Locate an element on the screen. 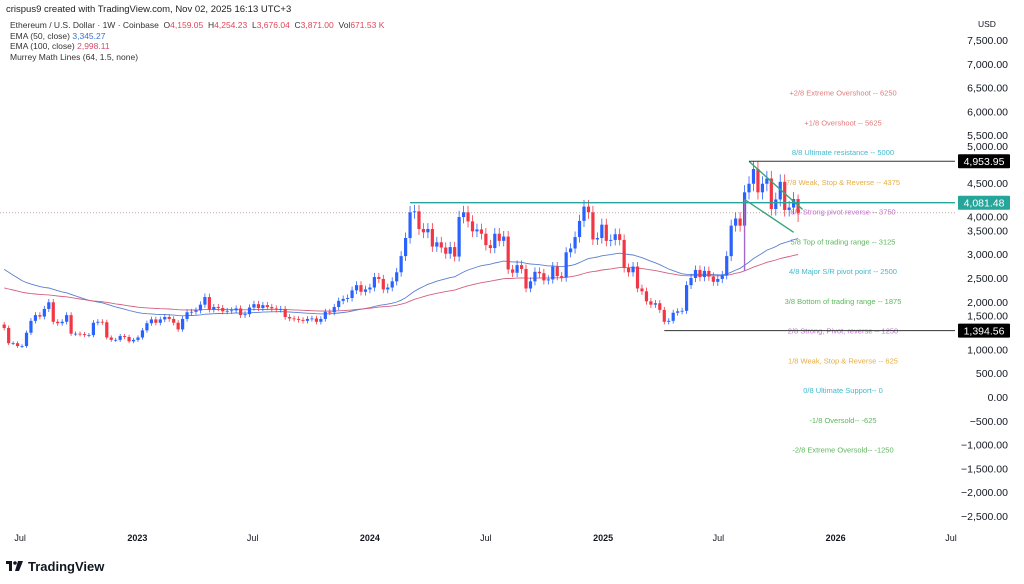 Image resolution: width=1024 pixels, height=584 pixels. y-tick-label: 5,500.00 is located at coordinates (987, 136).